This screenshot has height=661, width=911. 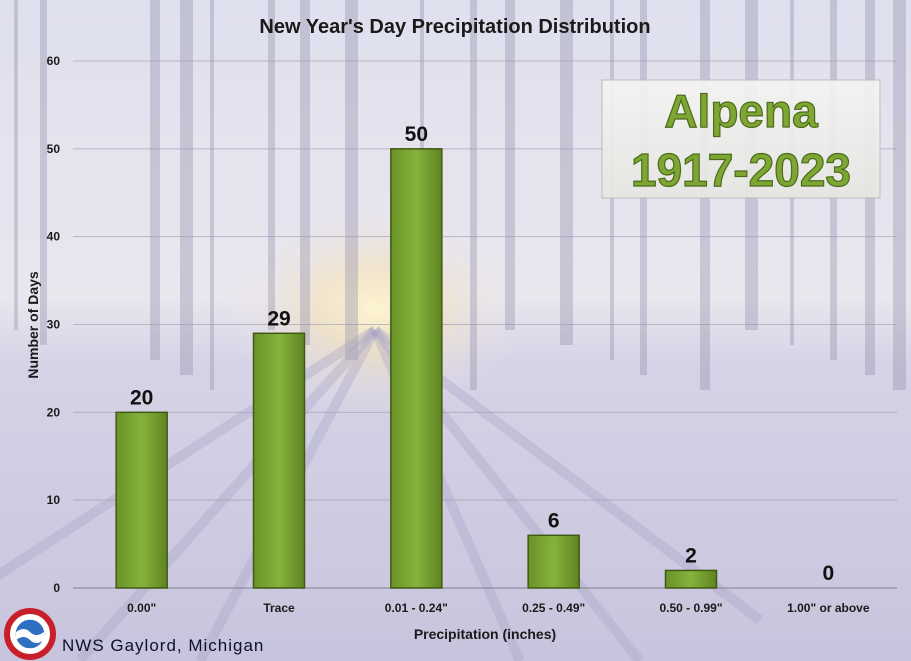 I want to click on x-tick-label: 0.25 - 0.49", so click(x=553, y=608).